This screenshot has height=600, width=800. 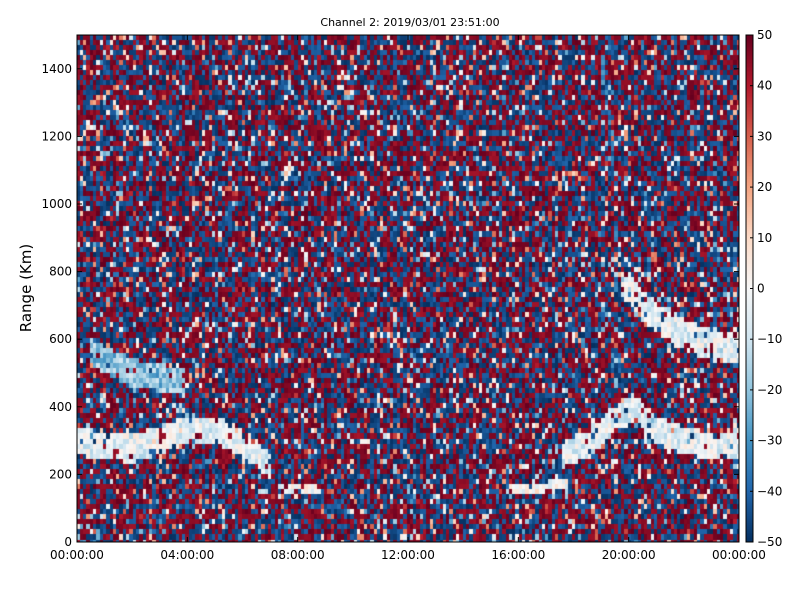 I want to click on x-tick-label: 12:00:00, so click(x=408, y=555).